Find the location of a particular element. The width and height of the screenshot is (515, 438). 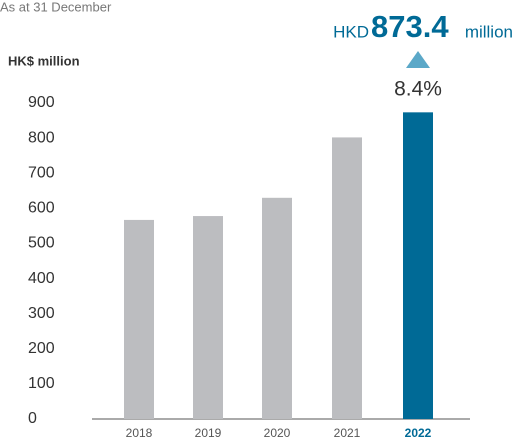

annotation-value: 873.4 is located at coordinates (410, 26).